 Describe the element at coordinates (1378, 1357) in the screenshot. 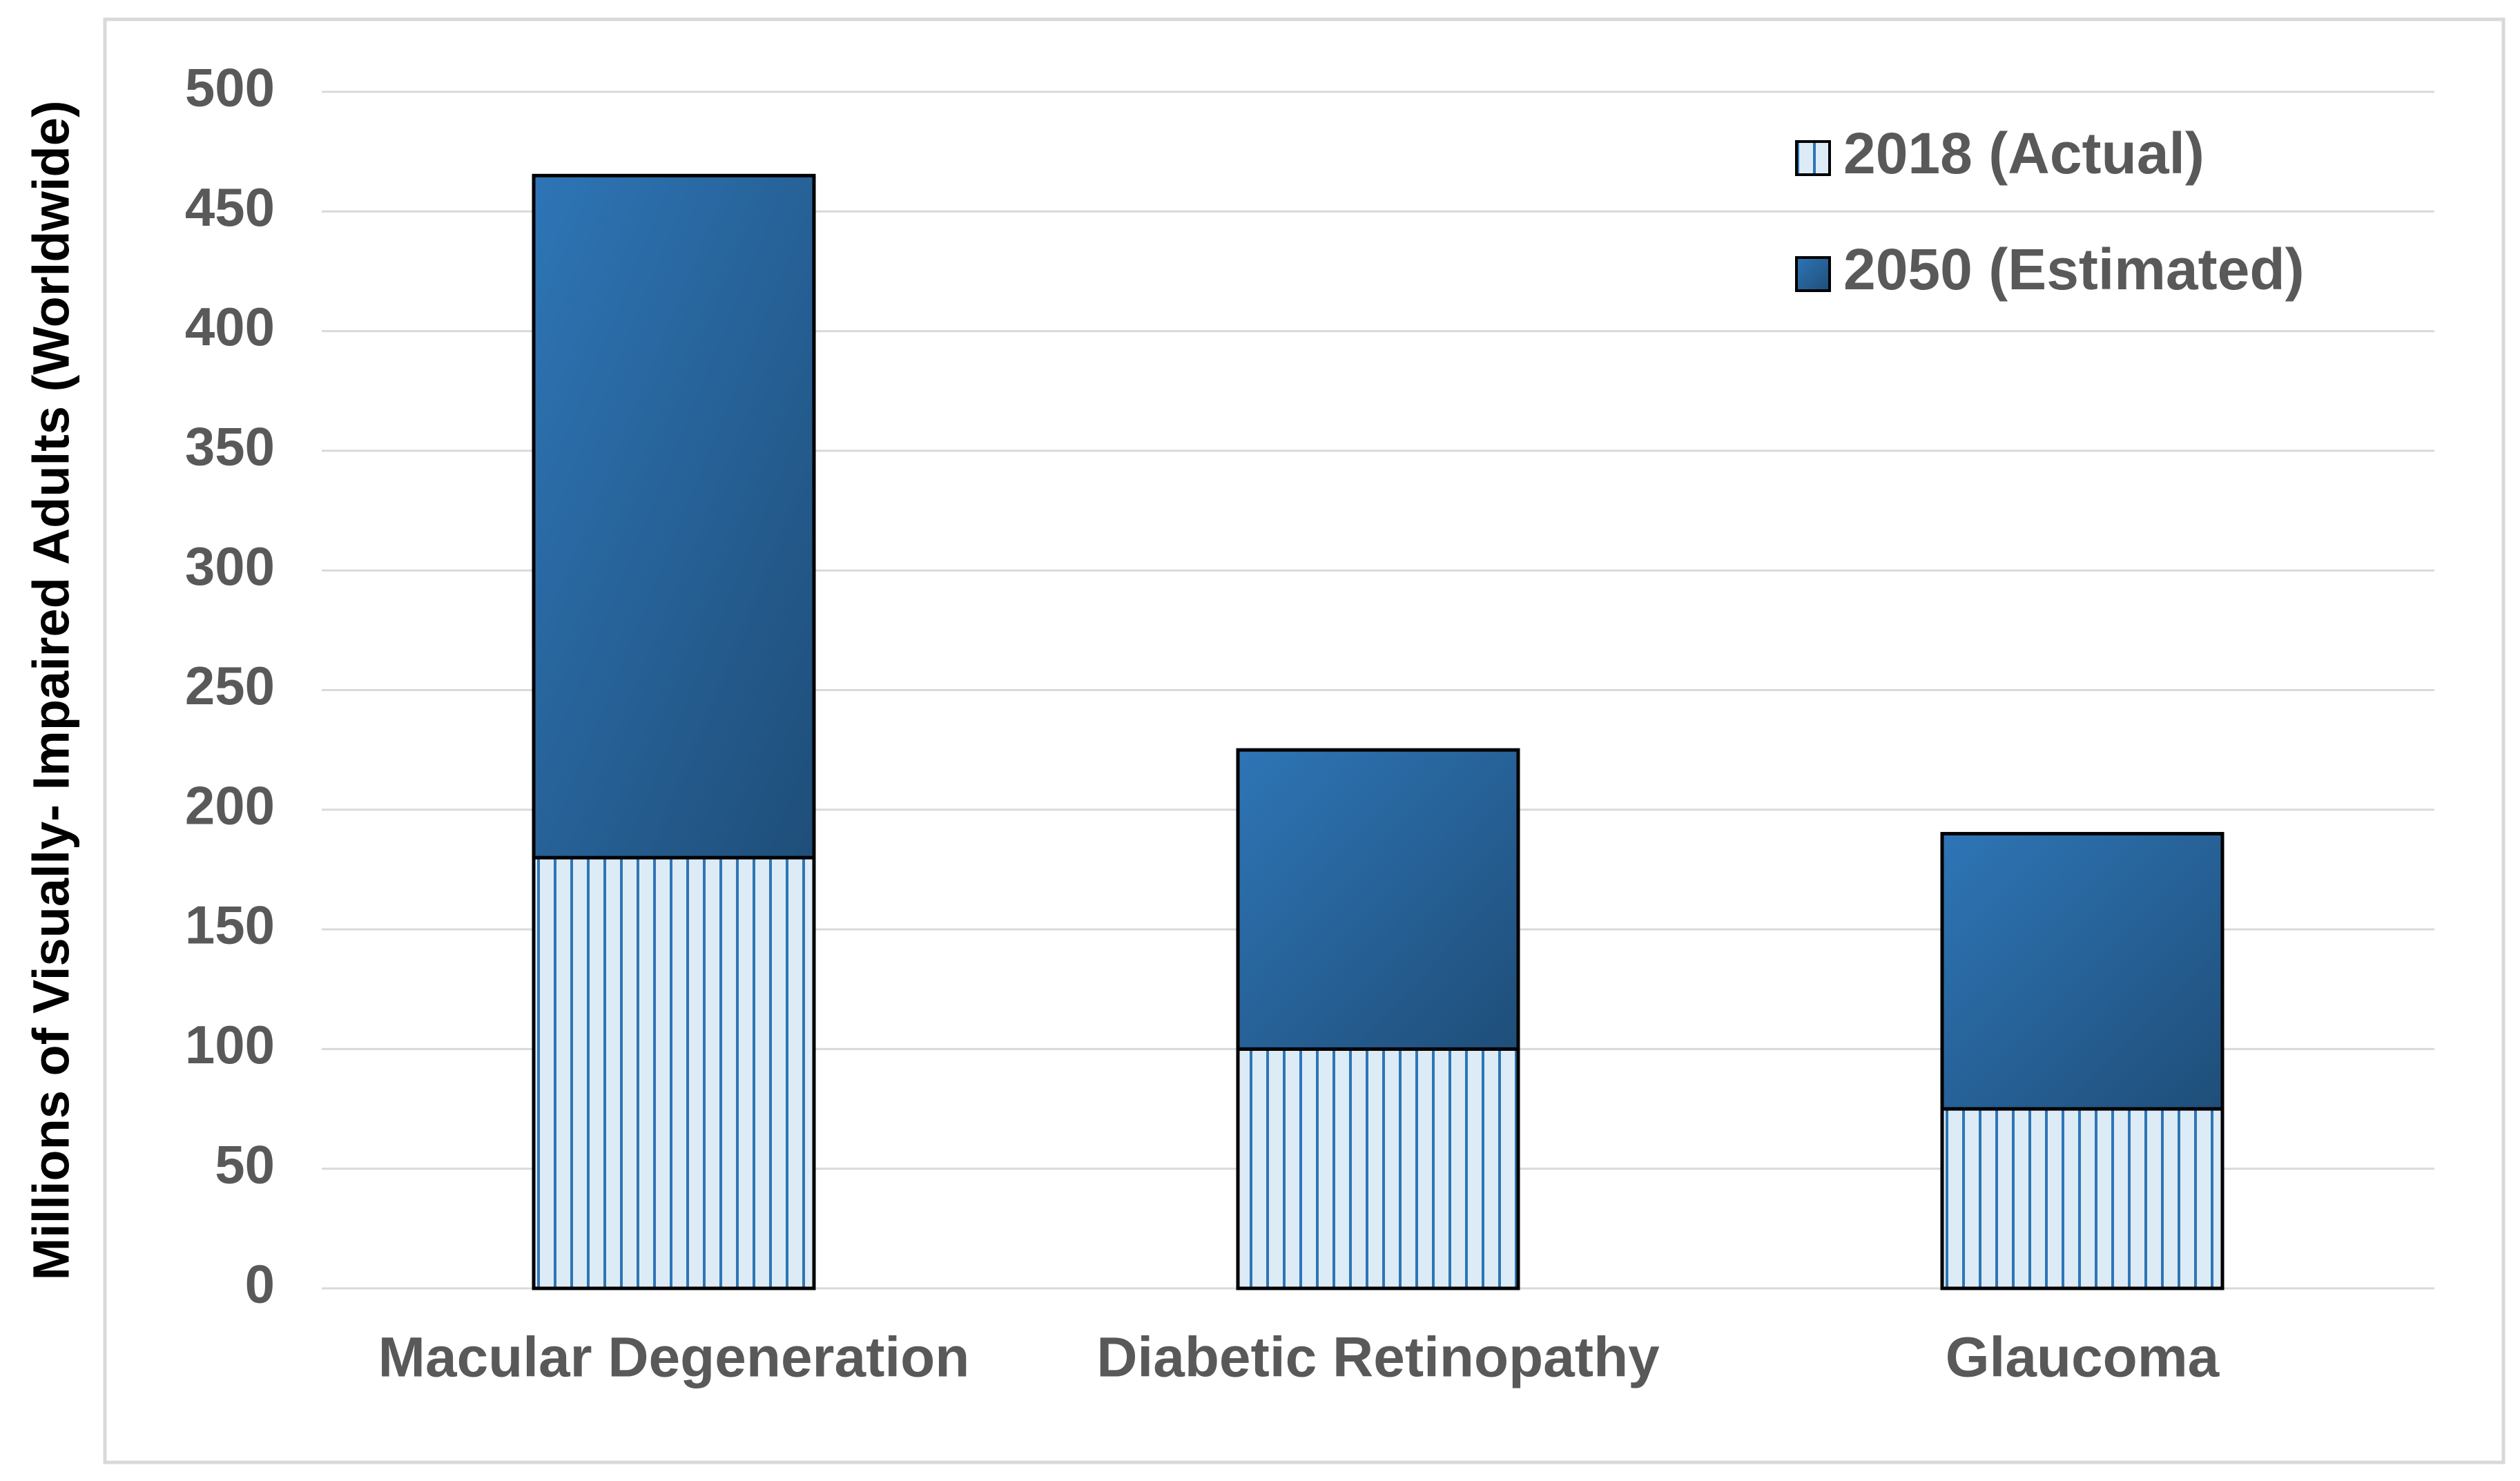

I see `x-tick-label: Diabetic Retinopathy` at that location.